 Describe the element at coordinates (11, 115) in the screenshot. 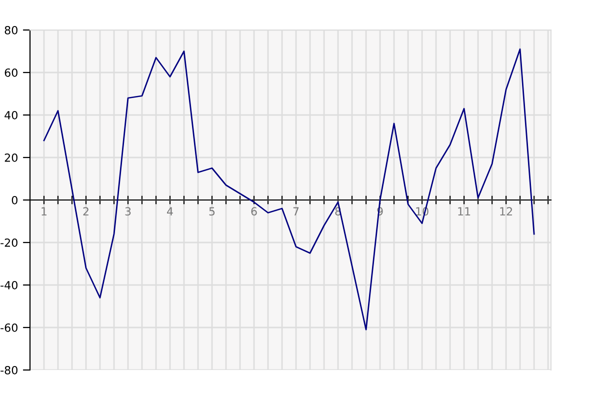

I see `y-tick-label: 40` at that location.